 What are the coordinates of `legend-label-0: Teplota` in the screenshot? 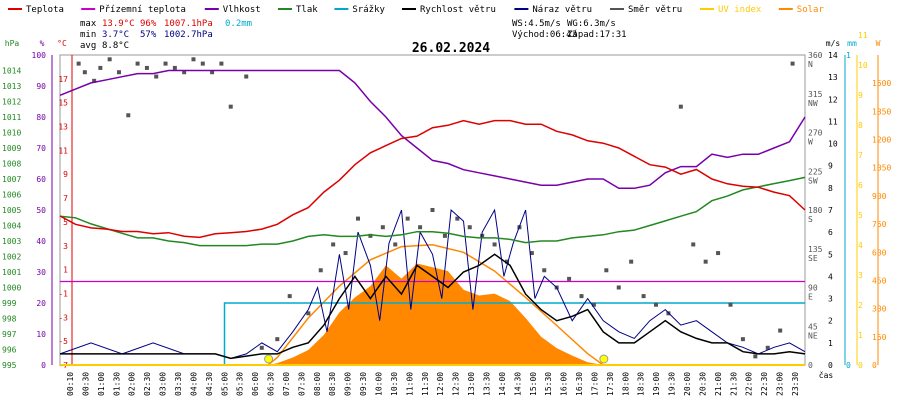 It's located at (45, 10).